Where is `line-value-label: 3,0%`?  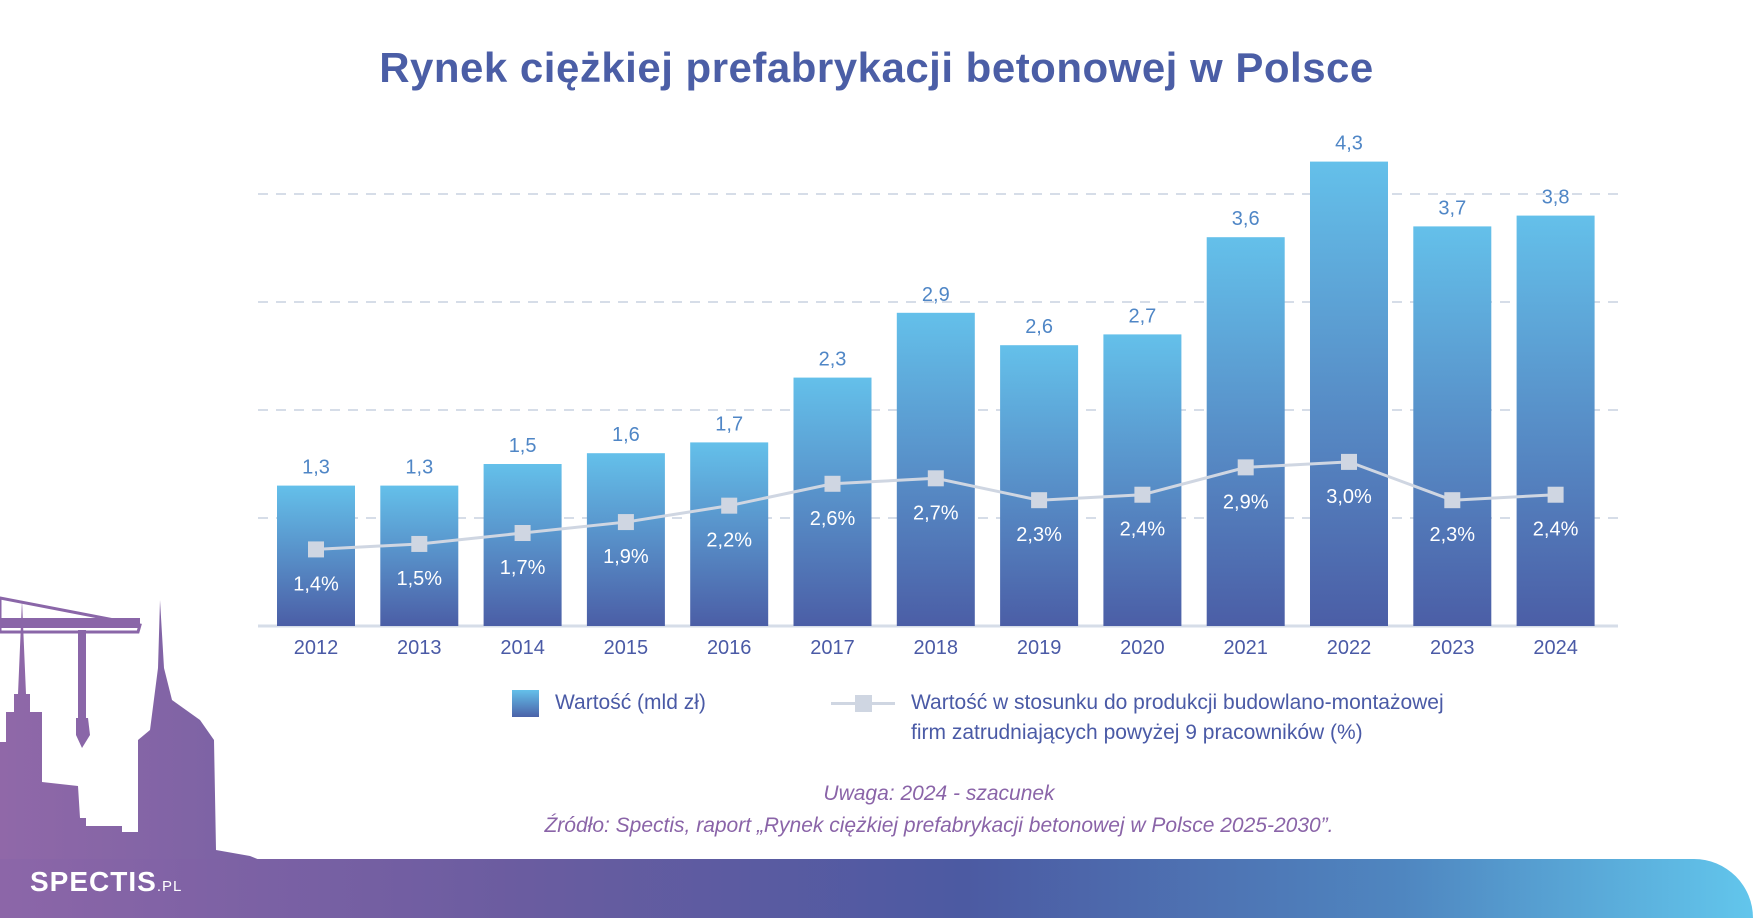
line-value-label: 3,0% is located at coordinates (1349, 497).